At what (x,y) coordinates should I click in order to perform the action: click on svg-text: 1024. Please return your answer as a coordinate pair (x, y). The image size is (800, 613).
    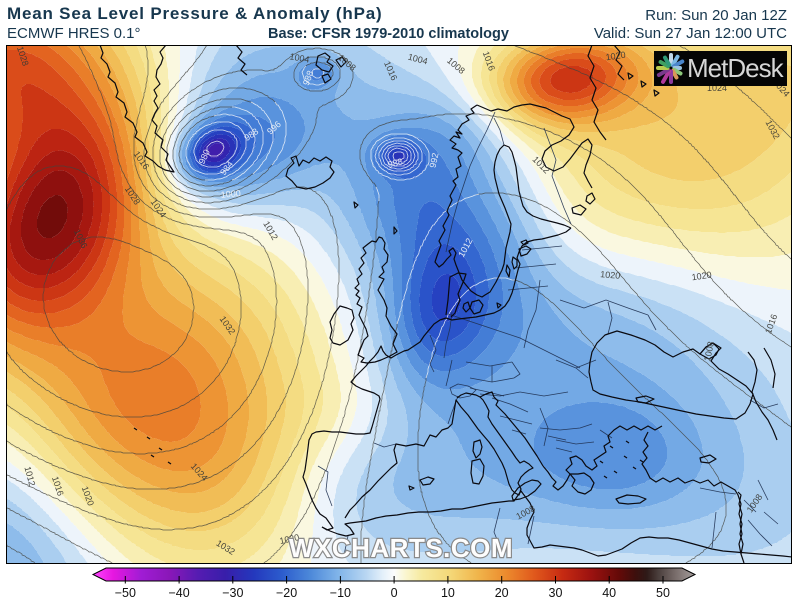
    Looking at the image, I should click on (717, 88).